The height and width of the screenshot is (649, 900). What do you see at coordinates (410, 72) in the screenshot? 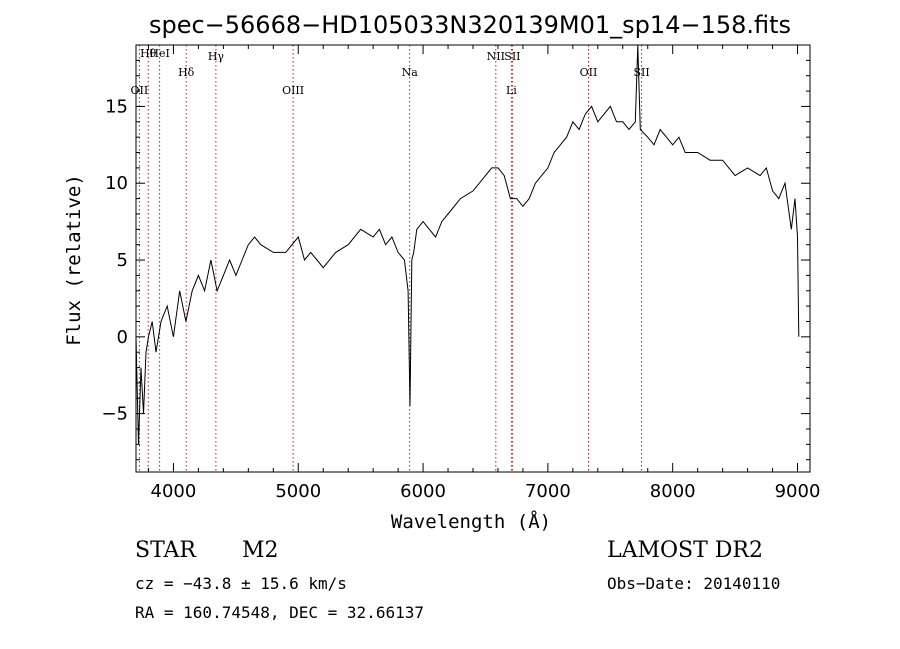
I see `line-marker-label-6: Na` at bounding box center [410, 72].